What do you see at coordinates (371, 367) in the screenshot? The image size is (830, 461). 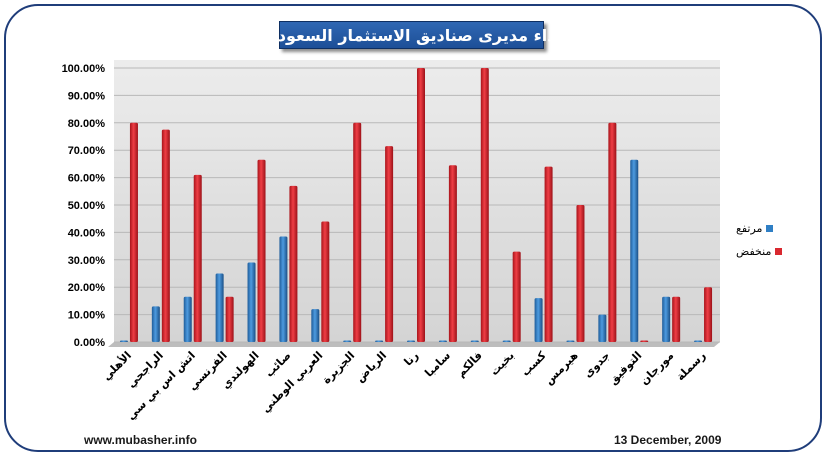 I see `x-tick-label: الرياض` at bounding box center [371, 367].